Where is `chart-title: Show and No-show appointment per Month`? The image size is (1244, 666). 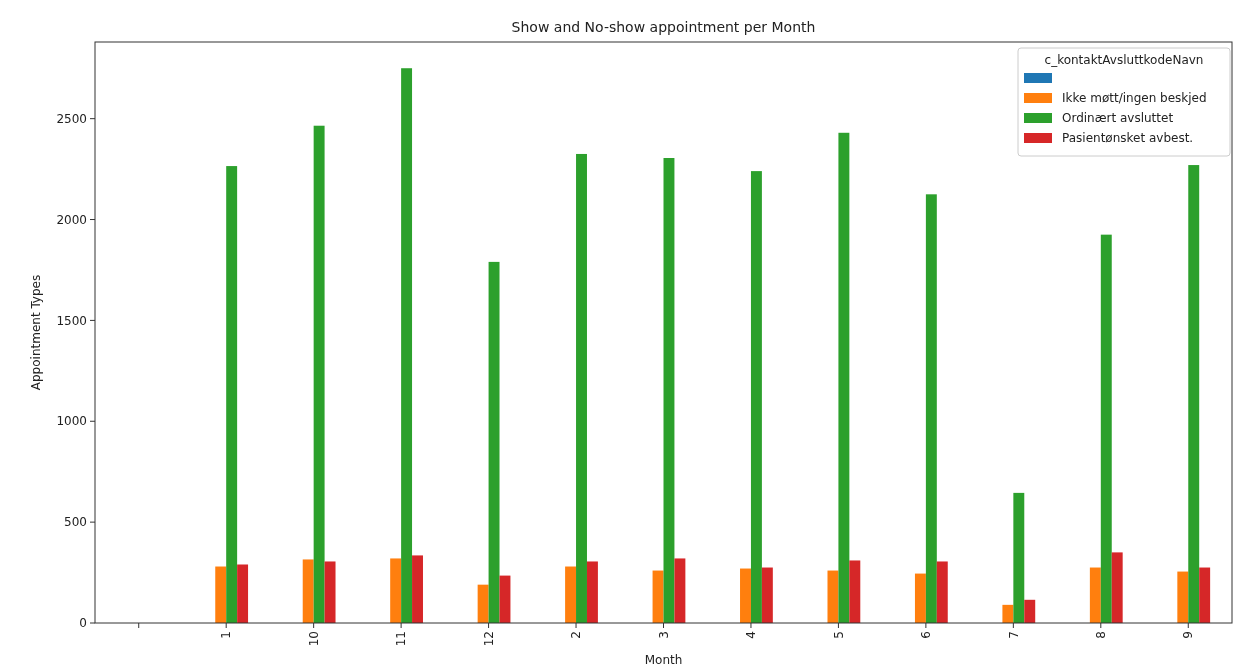
chart-title: Show and No-show appointment per Month is located at coordinates (663, 27).